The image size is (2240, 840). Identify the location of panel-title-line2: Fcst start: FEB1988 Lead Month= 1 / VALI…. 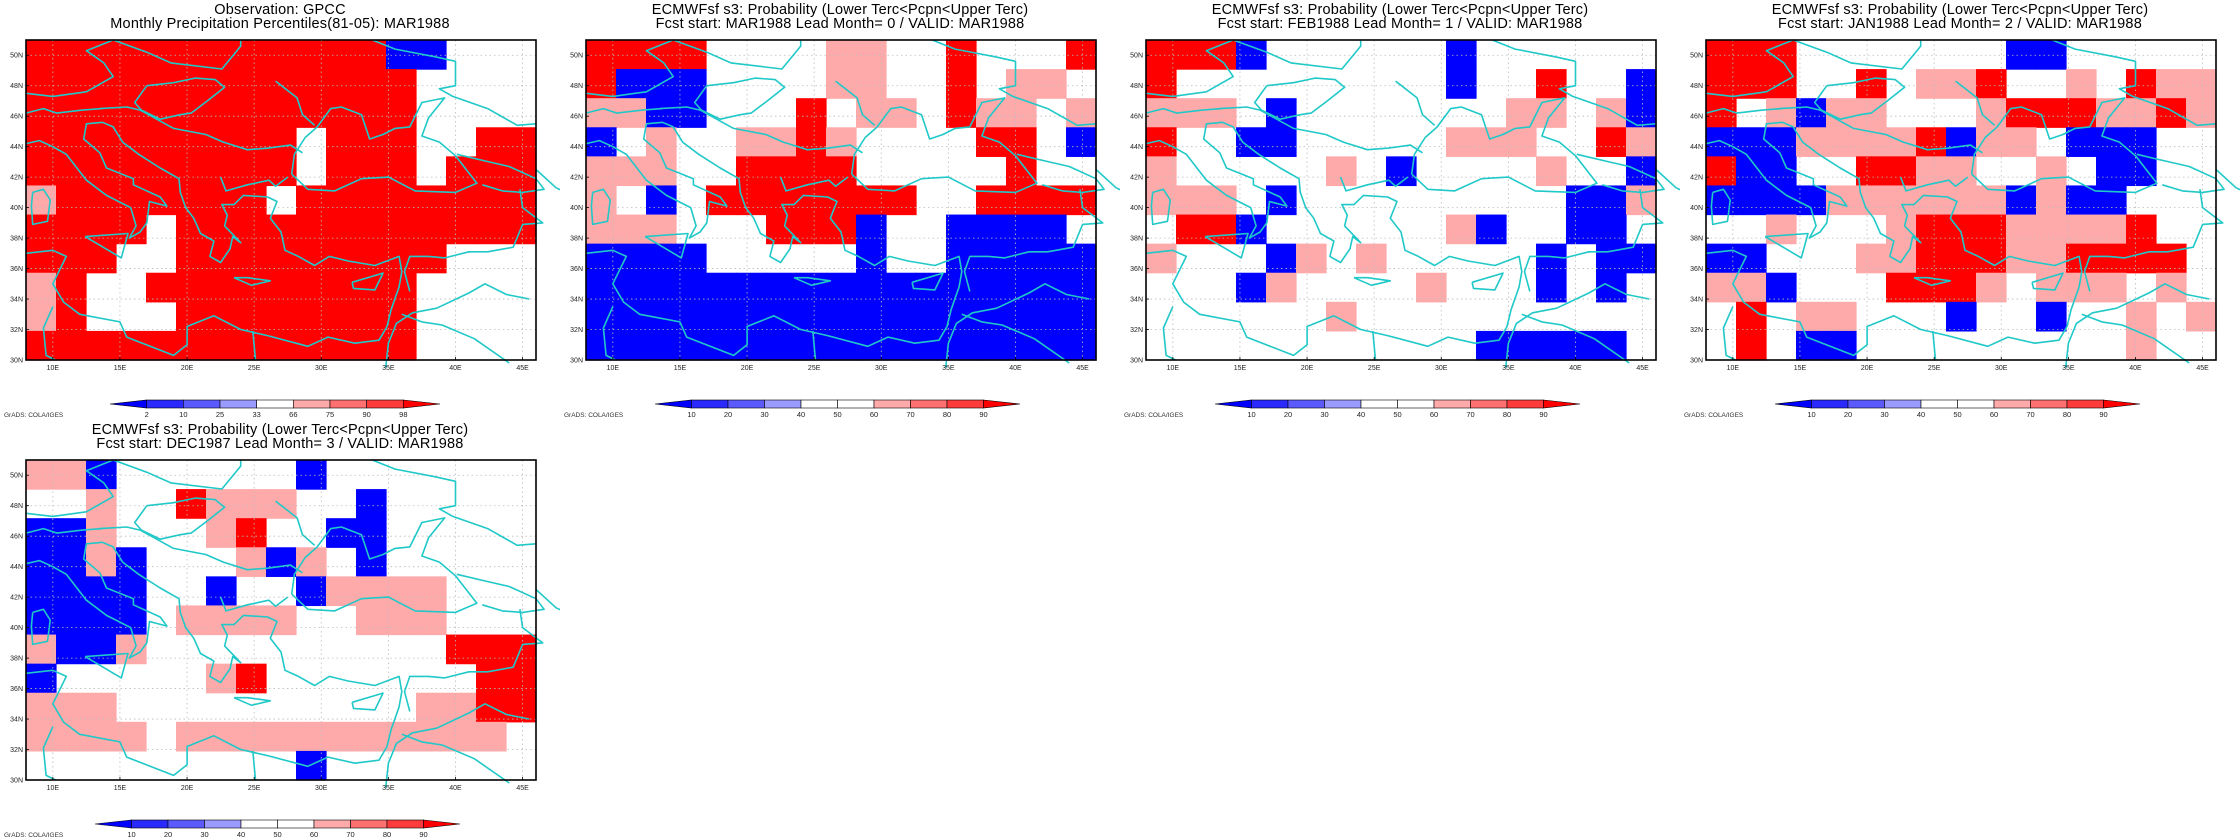
(1400, 24).